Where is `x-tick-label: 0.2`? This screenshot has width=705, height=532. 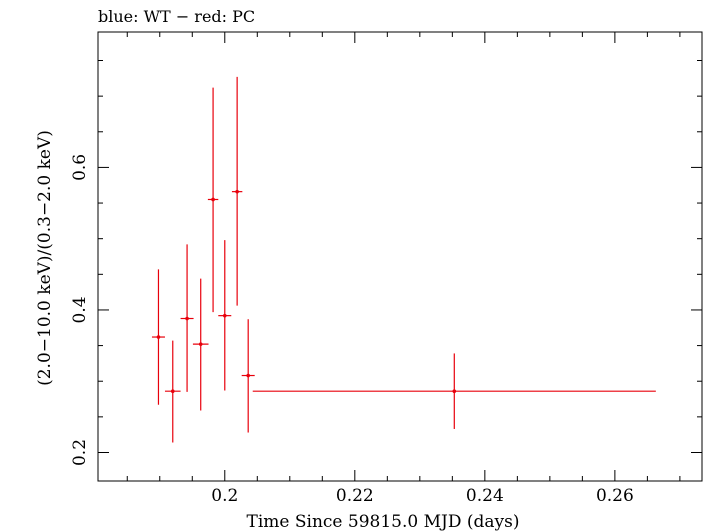
x-tick-label: 0.2 is located at coordinates (224, 496).